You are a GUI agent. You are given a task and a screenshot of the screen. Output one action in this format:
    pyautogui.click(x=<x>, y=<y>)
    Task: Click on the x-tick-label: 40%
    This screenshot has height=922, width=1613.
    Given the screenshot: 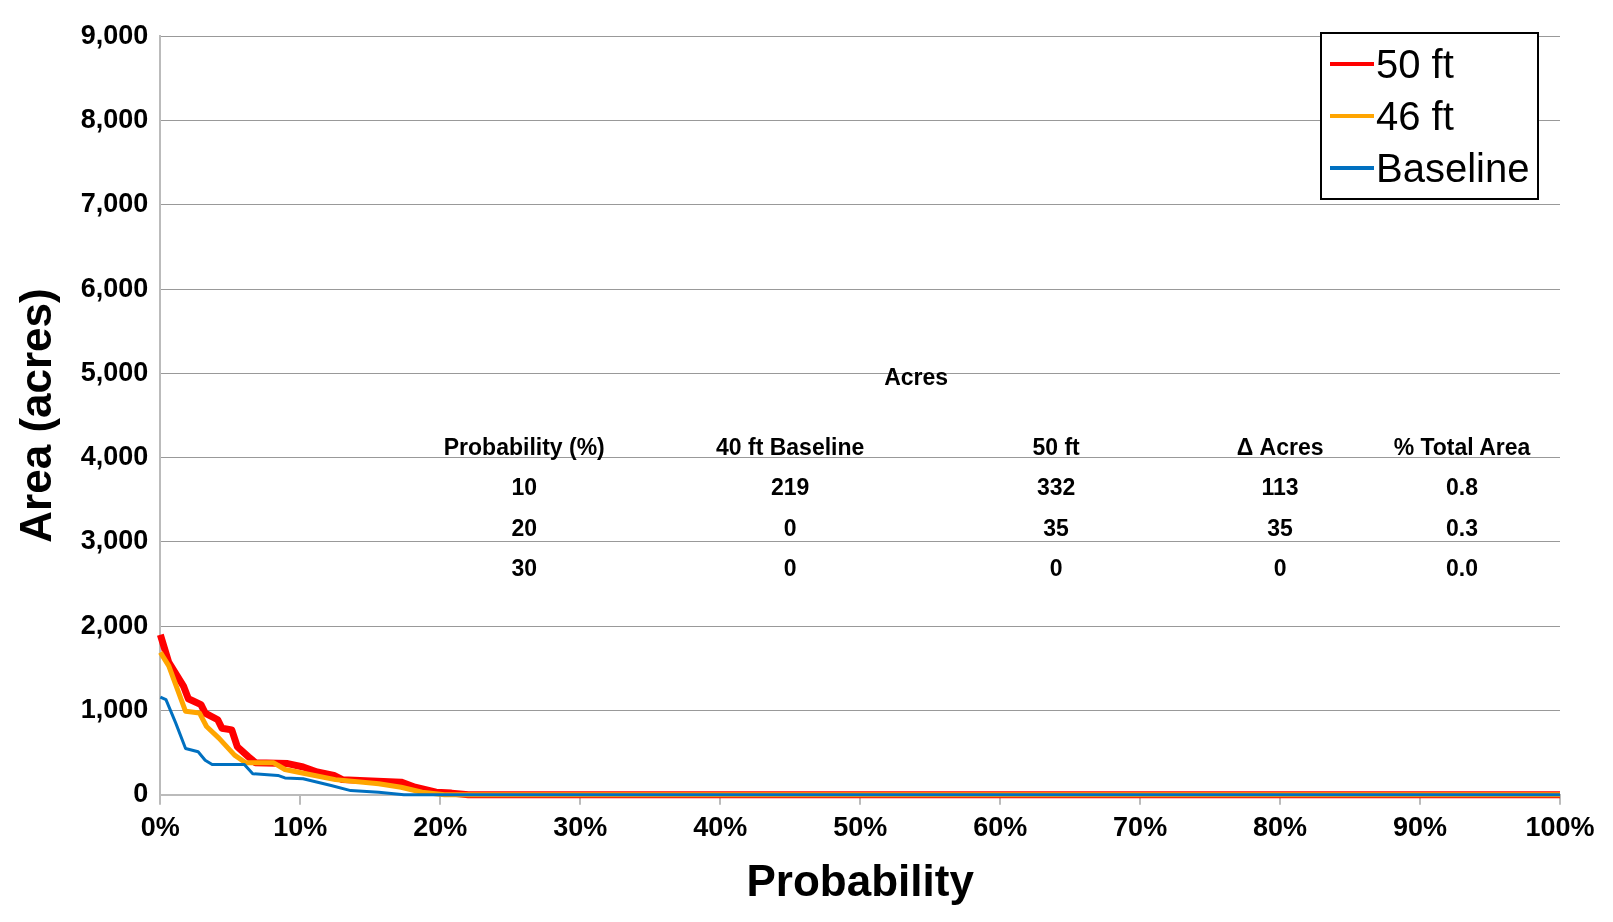 What is the action you would take?
    pyautogui.click(x=720, y=827)
    